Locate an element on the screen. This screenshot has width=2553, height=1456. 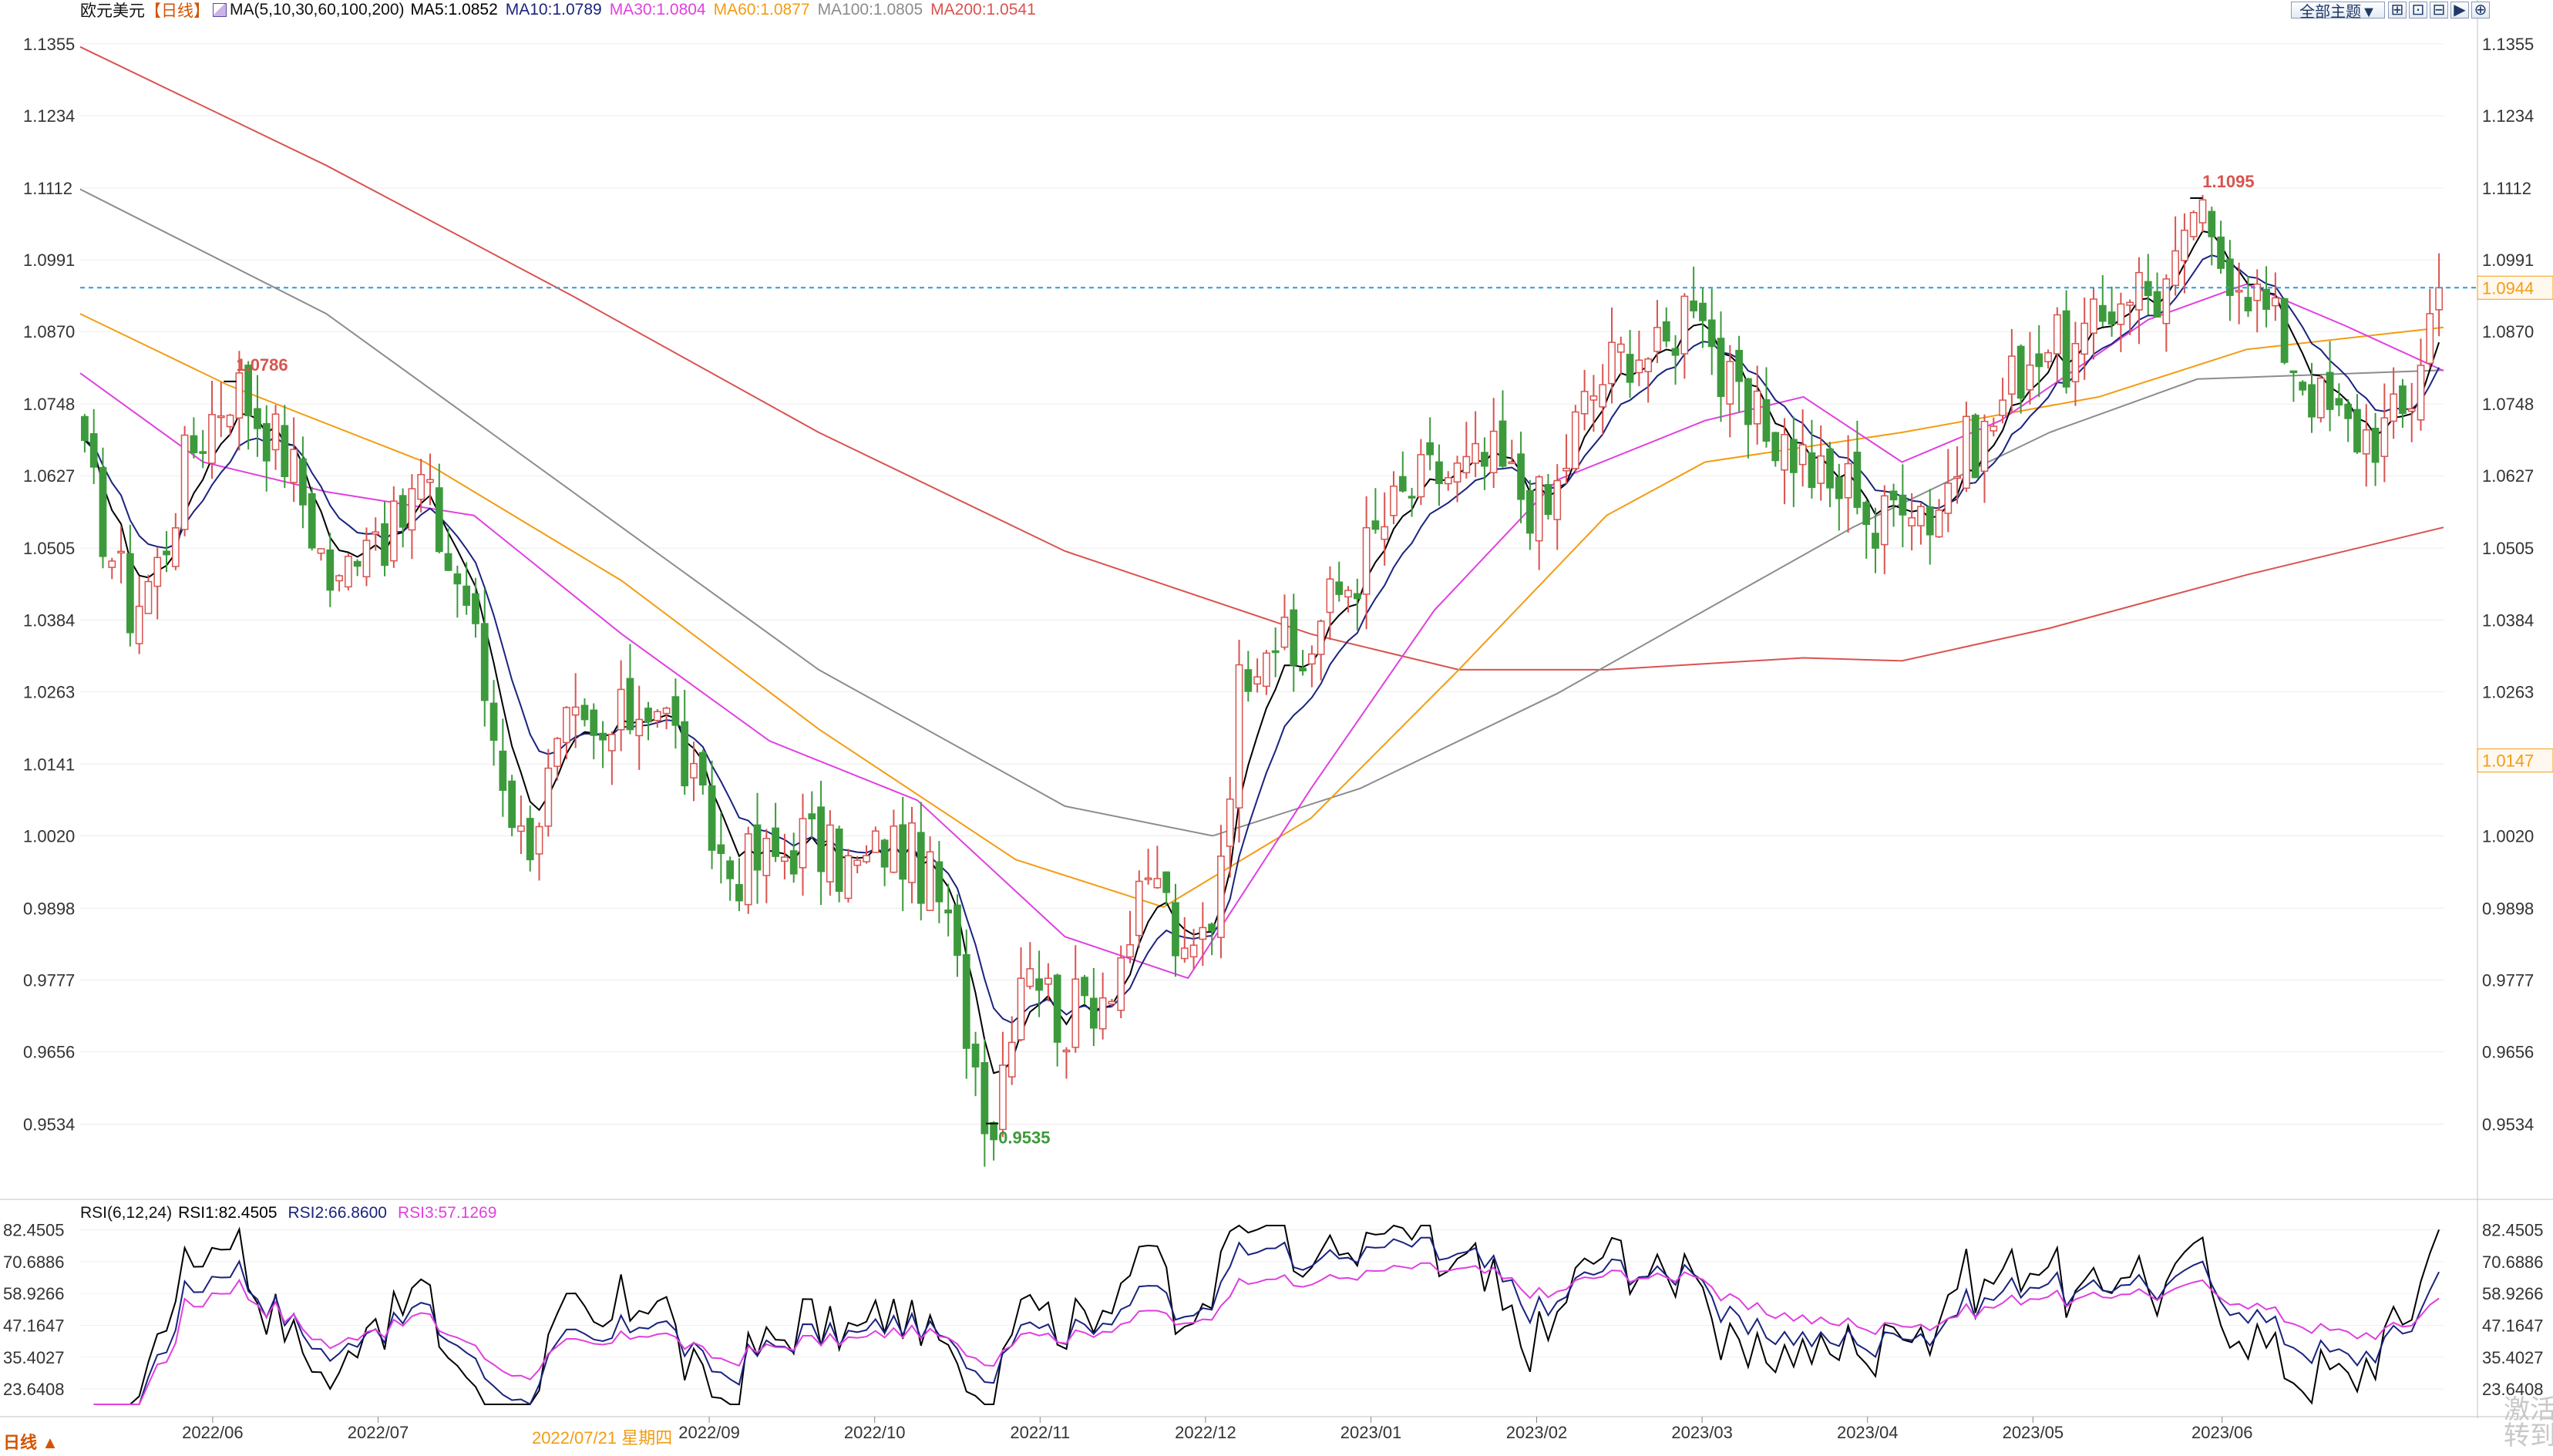
x-tick-label: 2023/04 is located at coordinates (1868, 1432).